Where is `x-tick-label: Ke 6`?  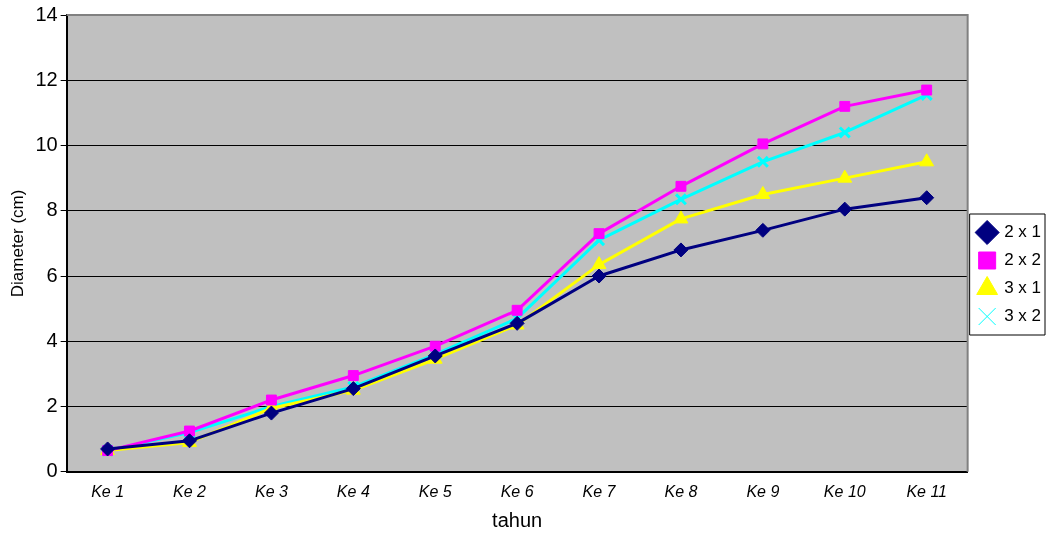 x-tick-label: Ke 6 is located at coordinates (517, 491).